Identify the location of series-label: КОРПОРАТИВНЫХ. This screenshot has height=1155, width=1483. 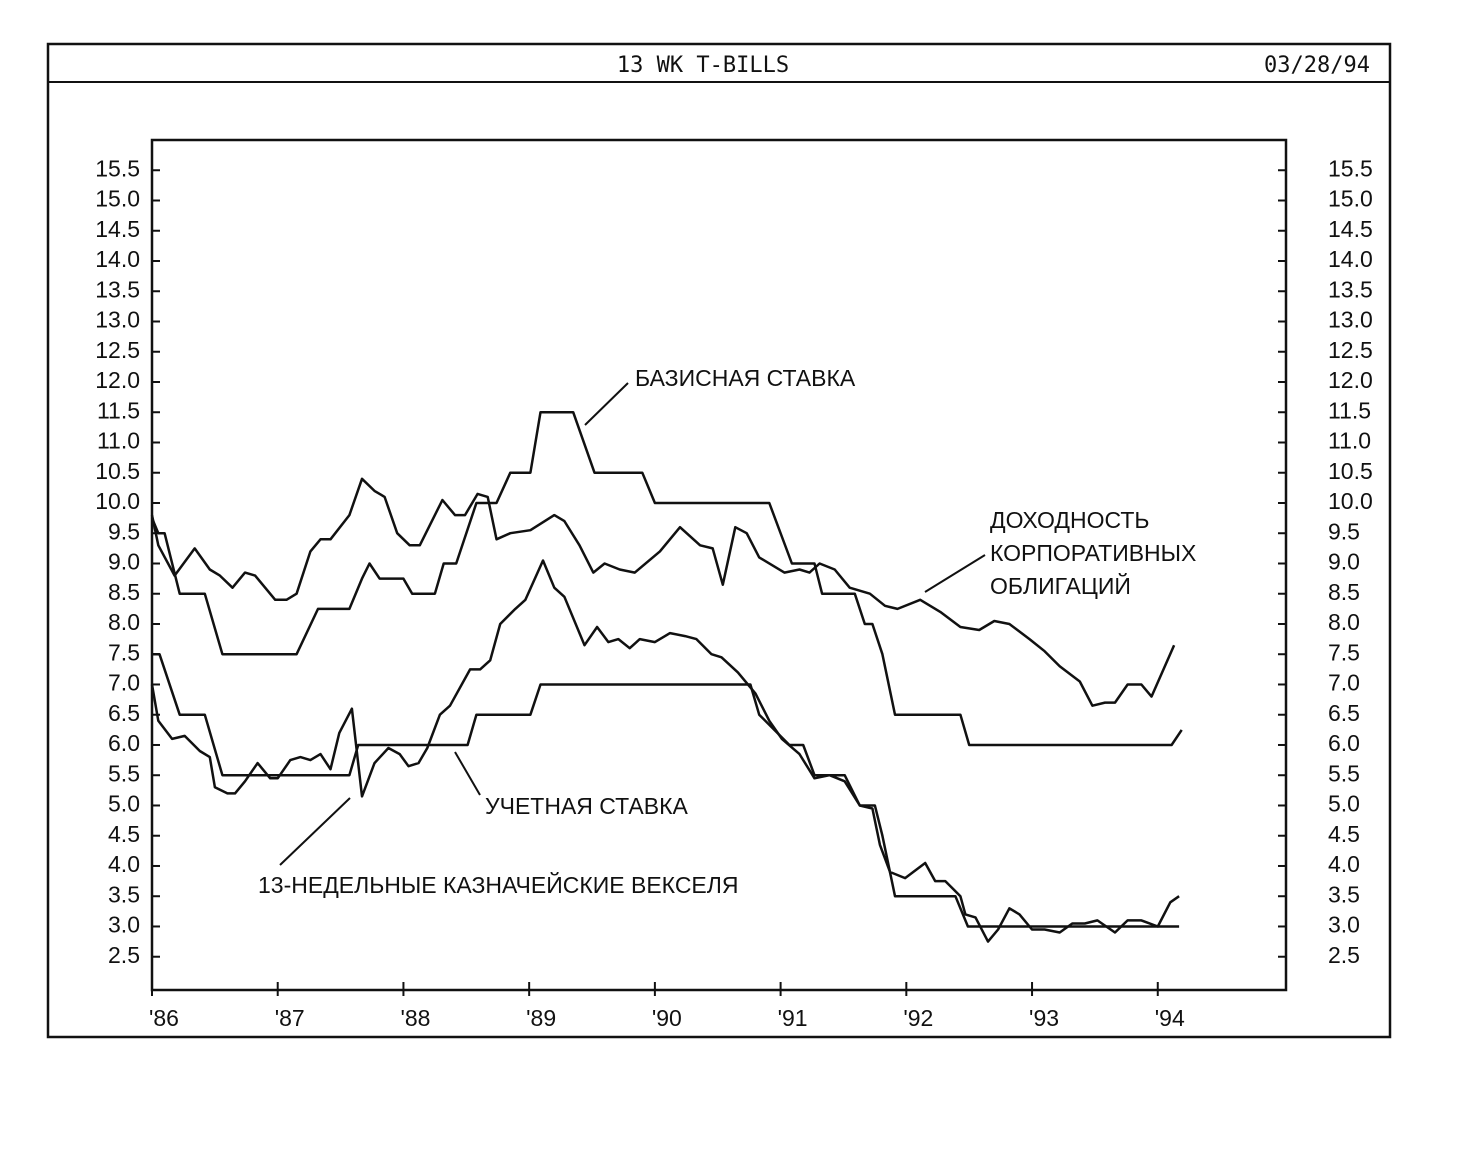
(1093, 553).